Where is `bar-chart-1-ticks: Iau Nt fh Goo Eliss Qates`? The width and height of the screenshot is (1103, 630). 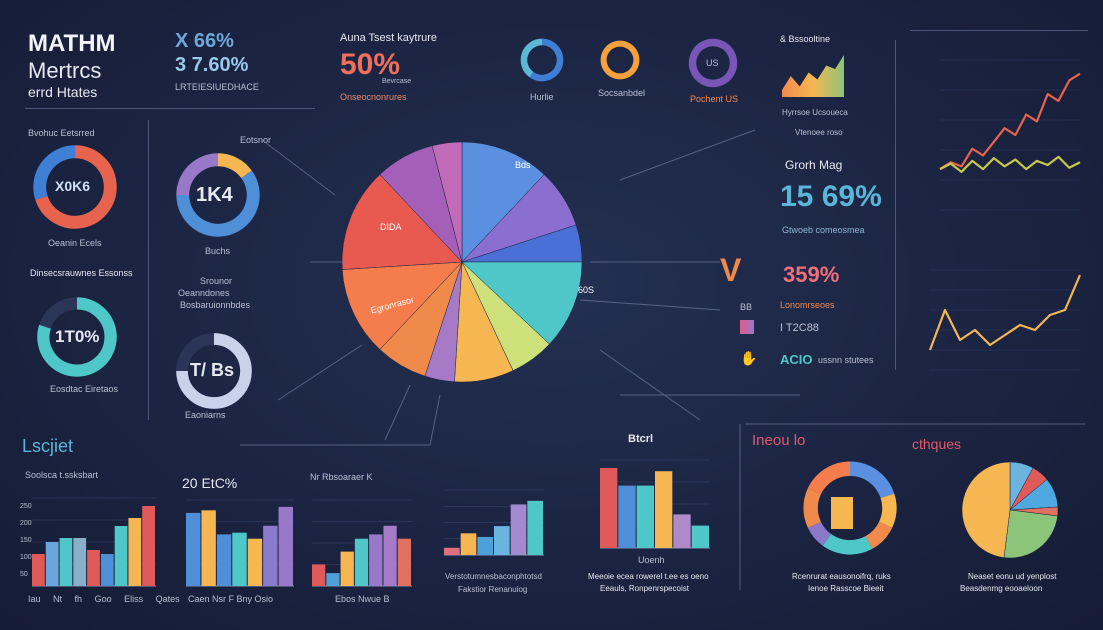
bar-chart-1-ticks: Iau Nt fh Goo Eliss Qates is located at coordinates (104, 599).